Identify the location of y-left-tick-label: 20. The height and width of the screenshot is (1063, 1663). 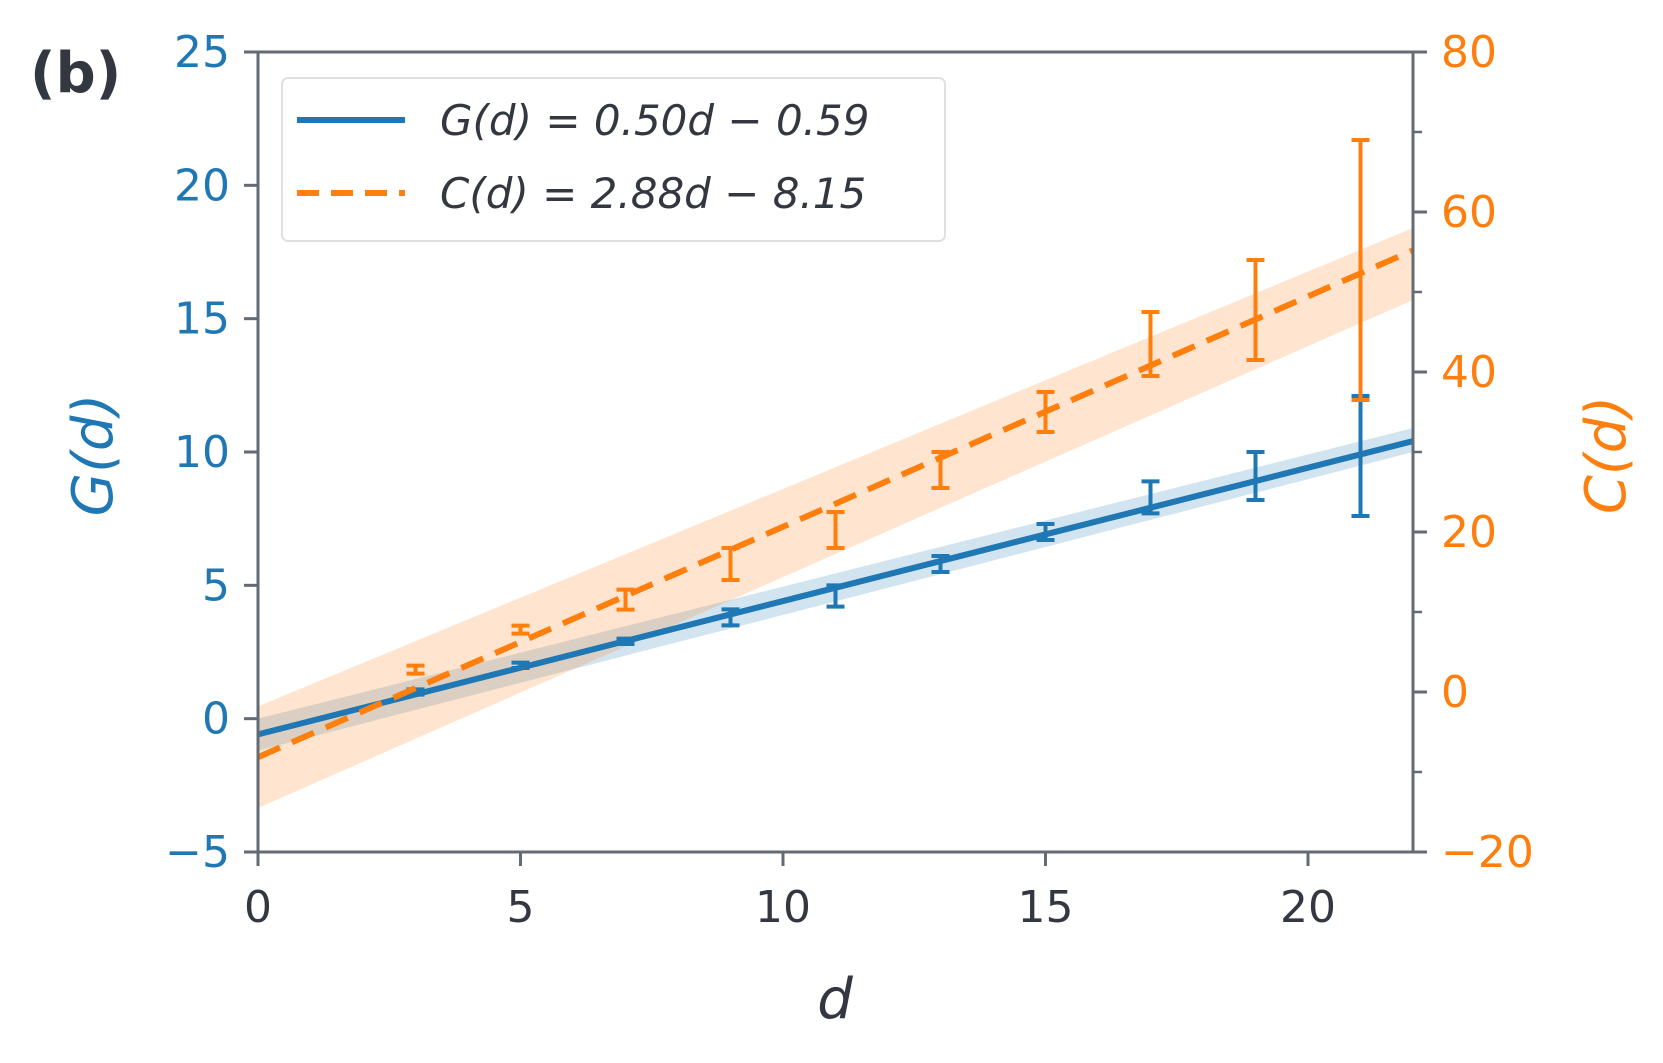
(202, 185).